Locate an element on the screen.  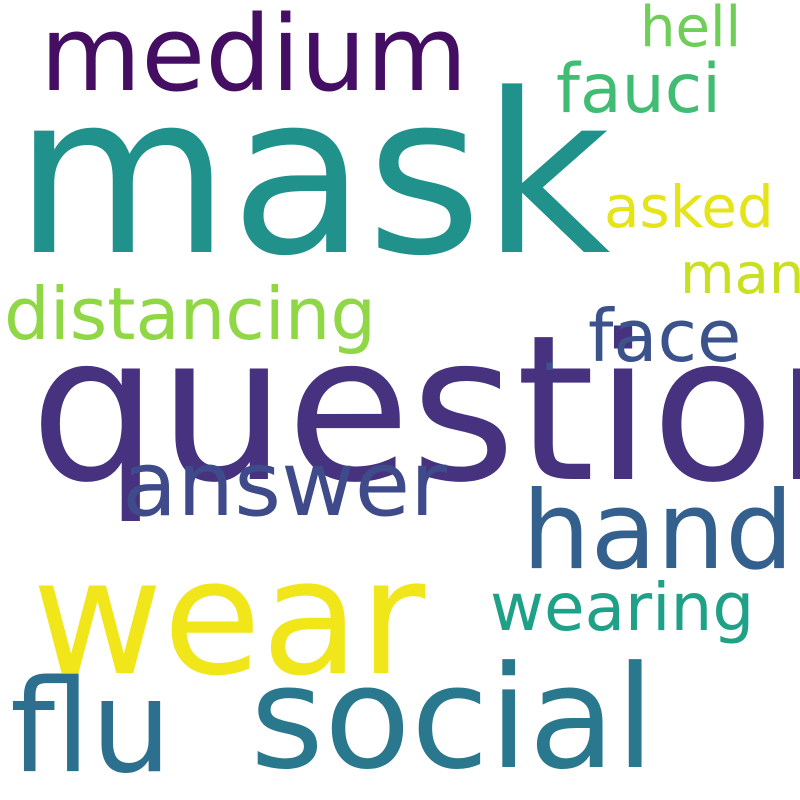
word-man: man is located at coordinates (740, 274).